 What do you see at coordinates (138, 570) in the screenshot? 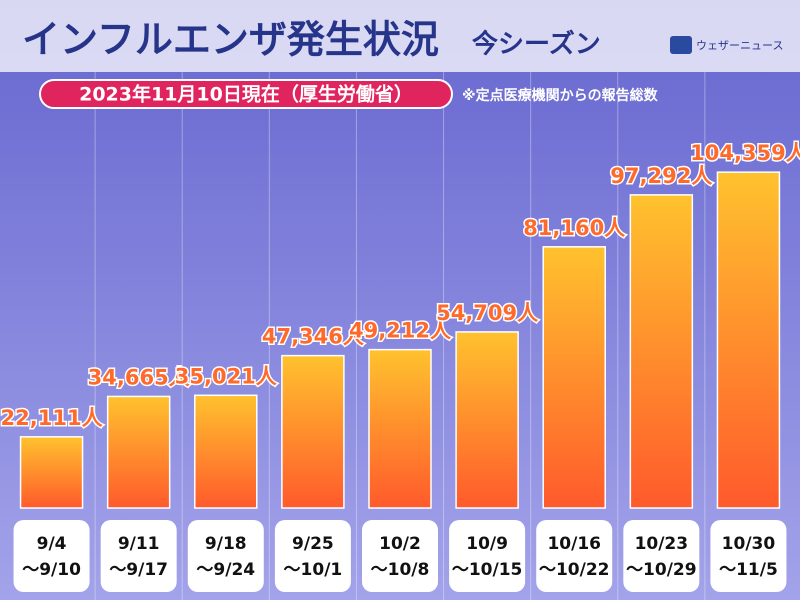
I see `x-tick-label: 〜9/17` at bounding box center [138, 570].